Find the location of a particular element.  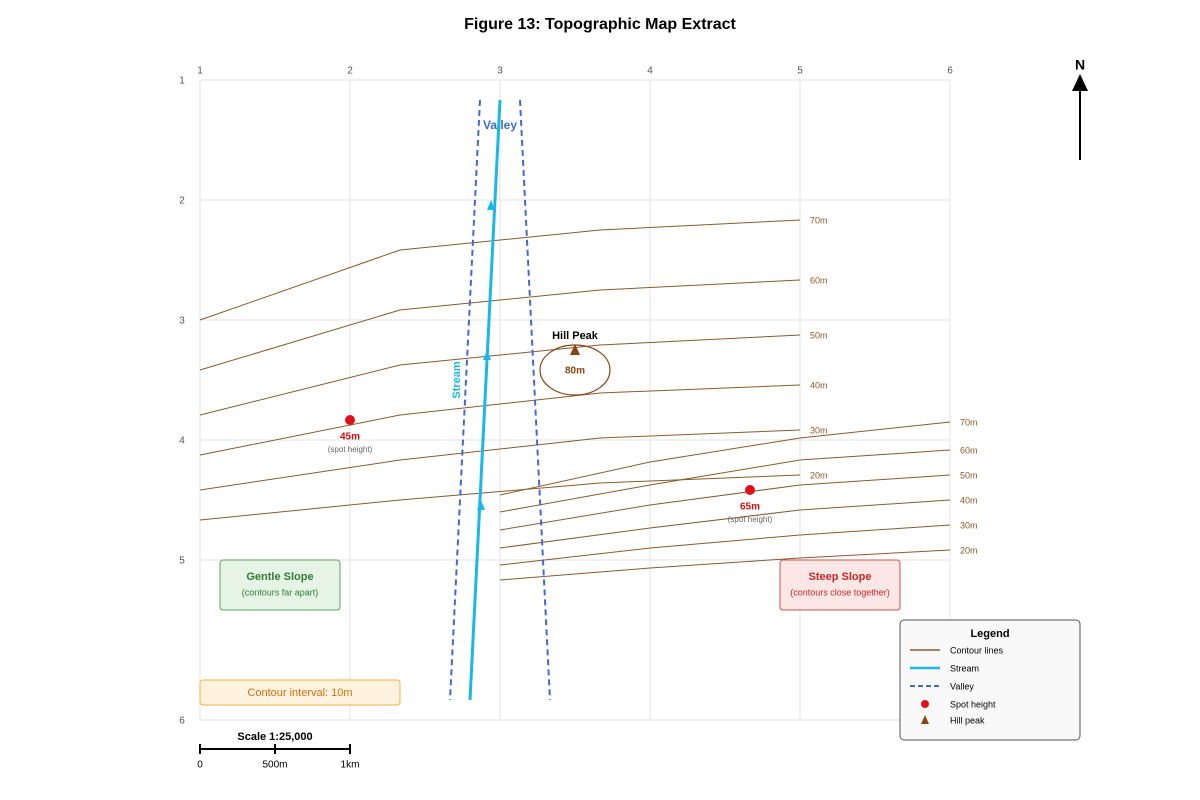

gentle-slope-box is located at coordinates (280, 585).